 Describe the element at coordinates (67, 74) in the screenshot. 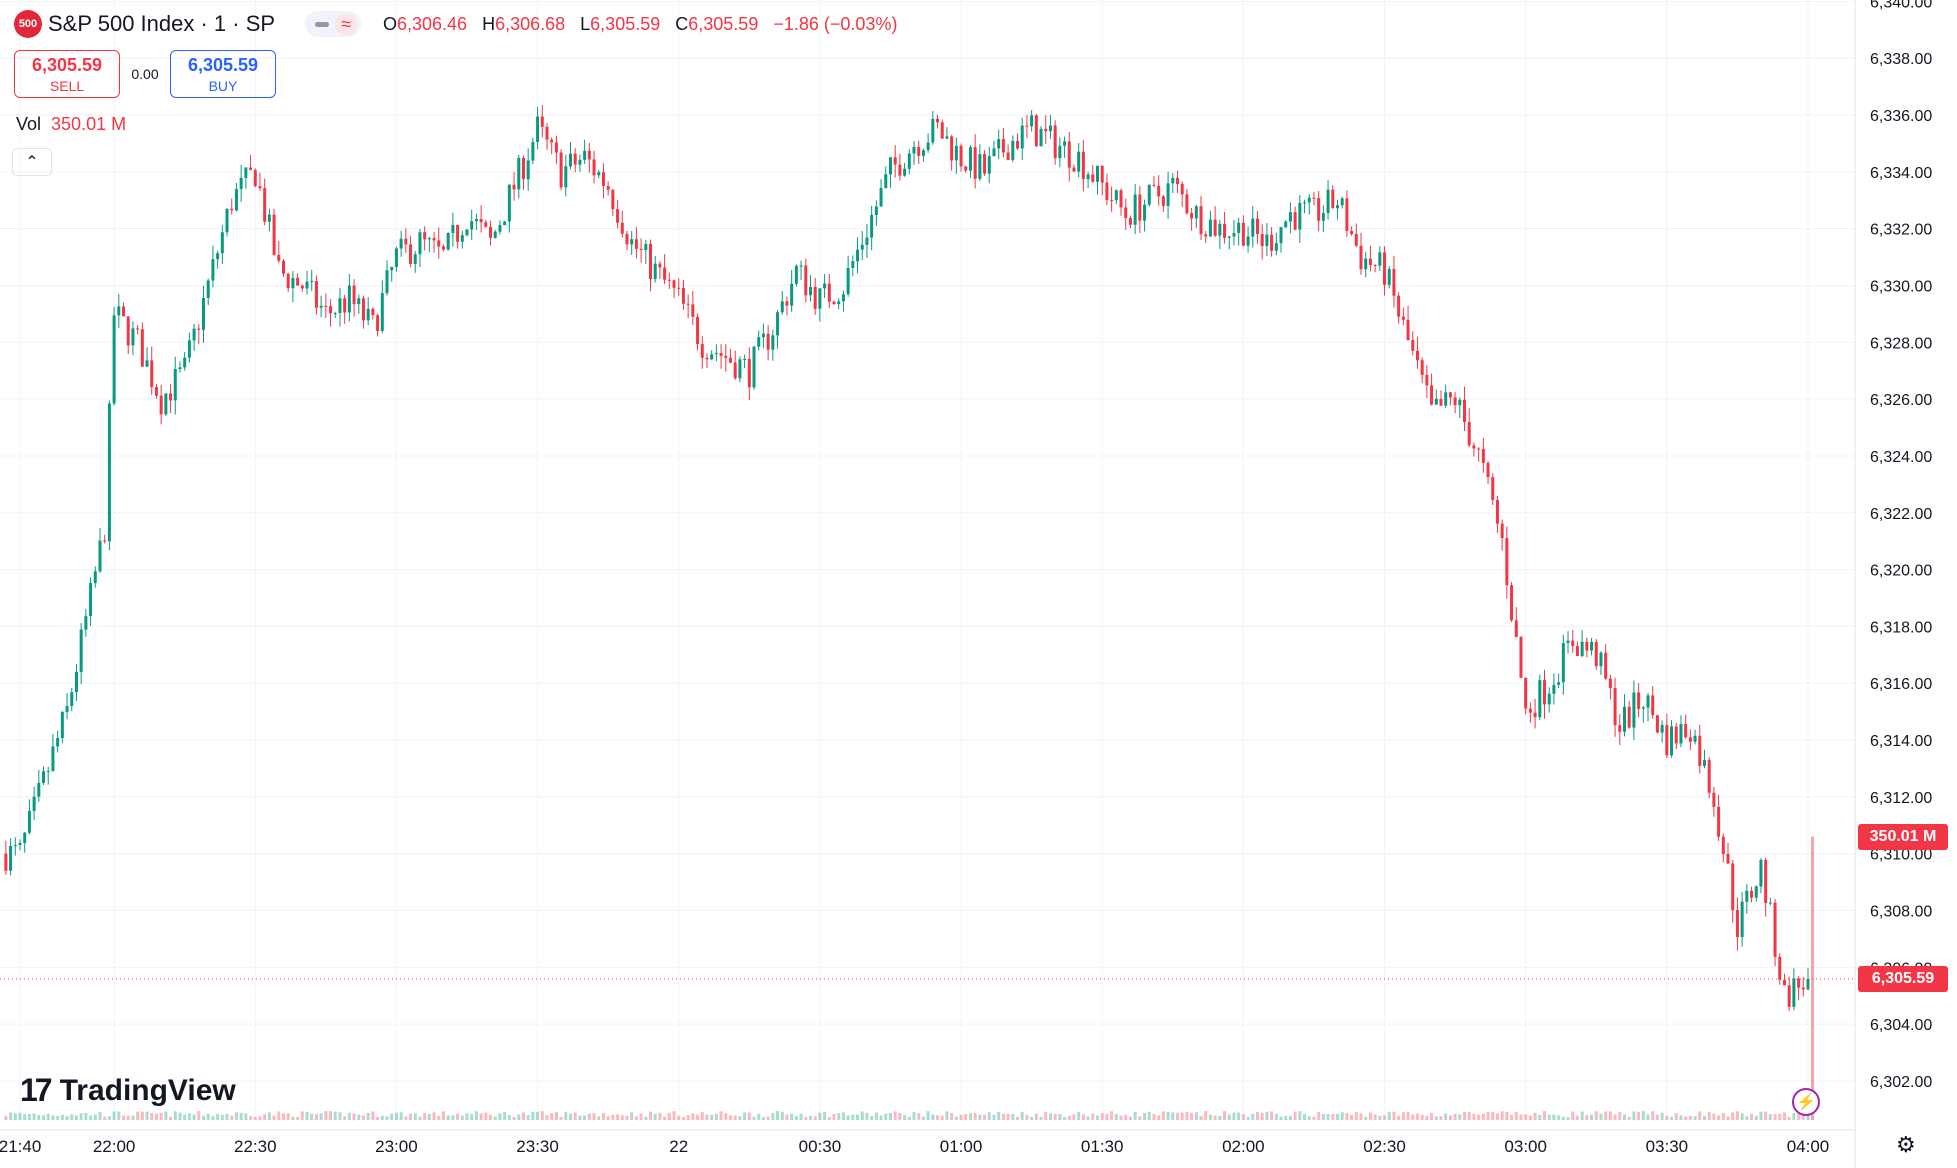

I see `sell-button: 6,305.59 SELL` at that location.